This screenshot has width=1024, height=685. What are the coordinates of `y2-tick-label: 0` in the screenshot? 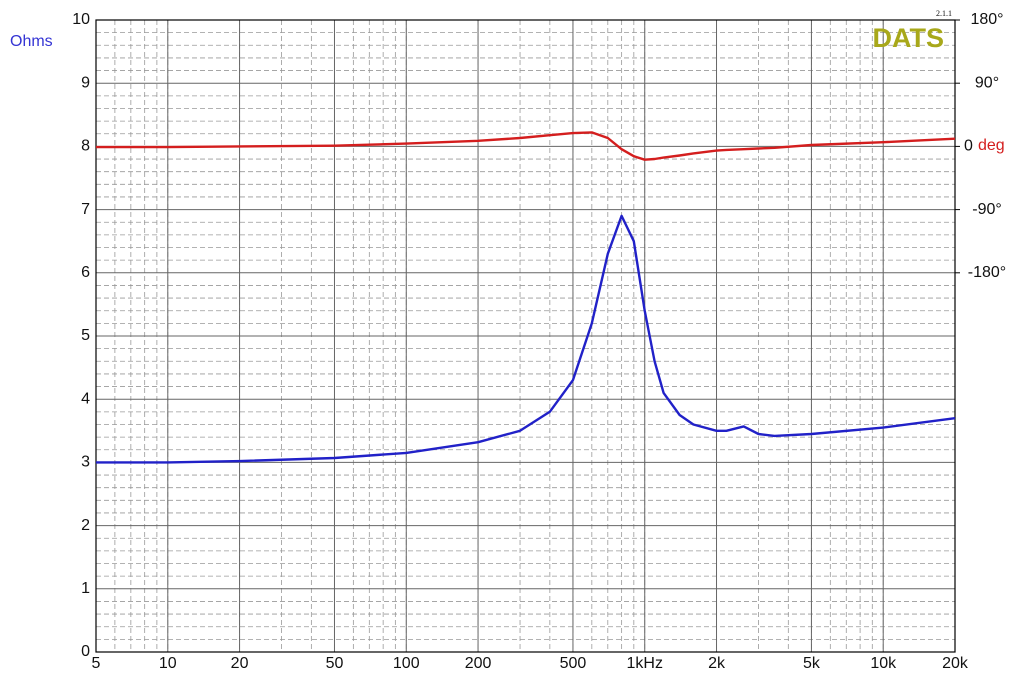 It's located at (968, 146).